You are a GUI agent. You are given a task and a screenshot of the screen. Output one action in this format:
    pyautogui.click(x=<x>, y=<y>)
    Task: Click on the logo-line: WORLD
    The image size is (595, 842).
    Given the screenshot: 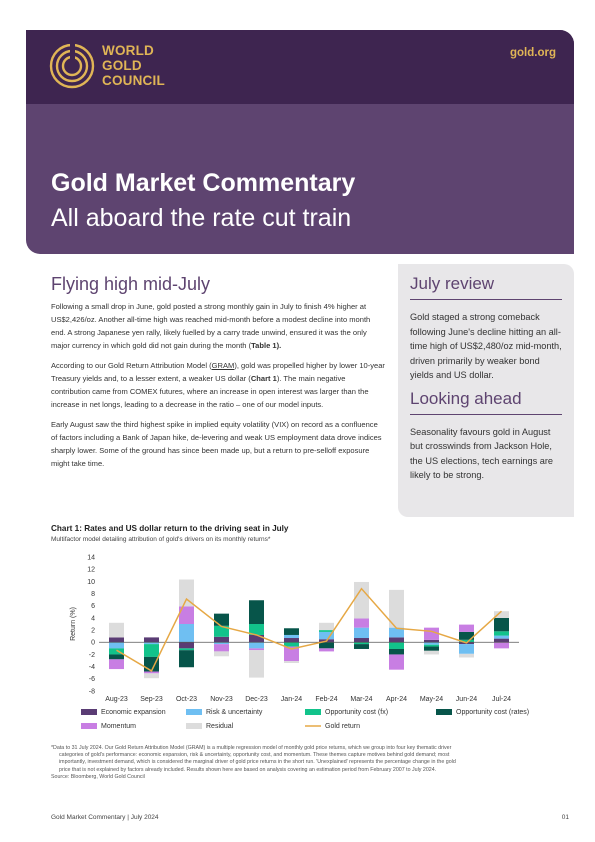 What is the action you would take?
    pyautogui.click(x=128, y=50)
    